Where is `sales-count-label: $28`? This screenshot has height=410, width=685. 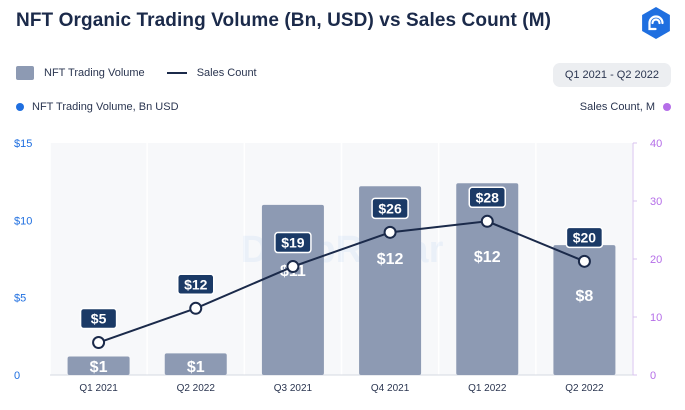 sales-count-label: $28 is located at coordinates (488, 197).